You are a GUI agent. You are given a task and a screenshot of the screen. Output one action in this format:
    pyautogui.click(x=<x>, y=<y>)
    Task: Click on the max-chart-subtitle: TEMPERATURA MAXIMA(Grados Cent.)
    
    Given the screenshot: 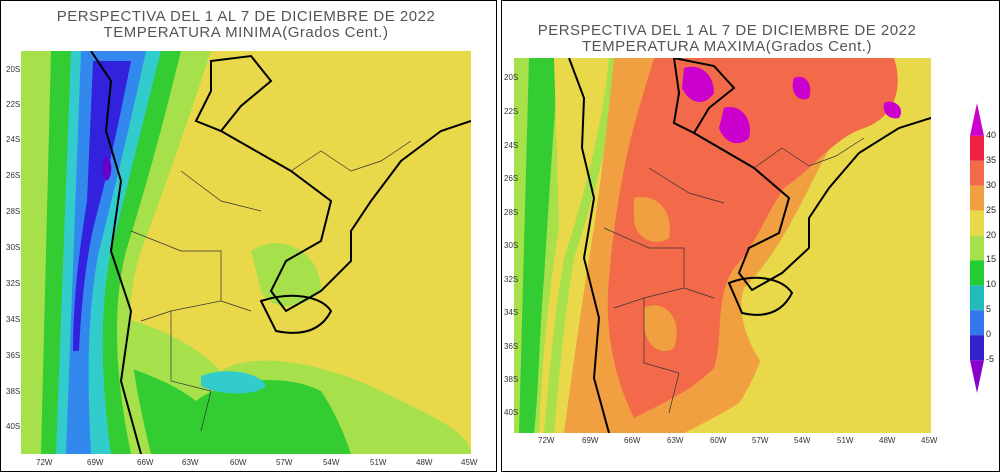 What is the action you would take?
    pyautogui.click(x=727, y=46)
    